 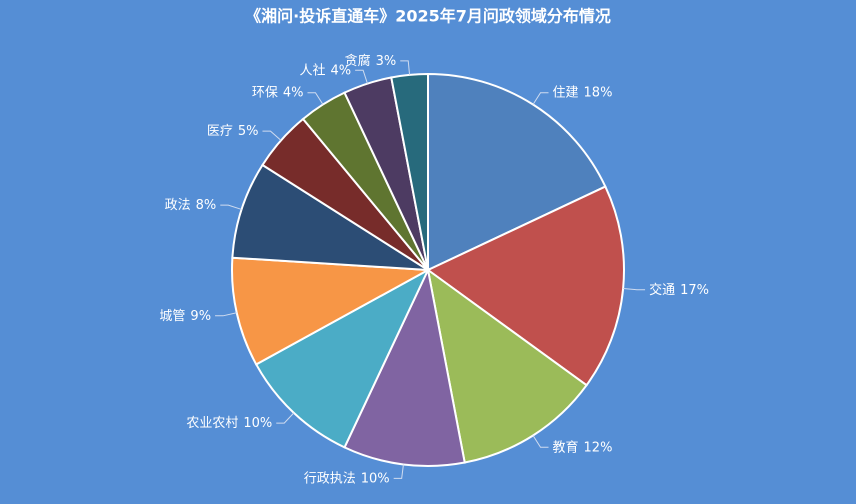 What do you see at coordinates (220, 131) in the screenshot?
I see `slice-category: 医疗` at bounding box center [220, 131].